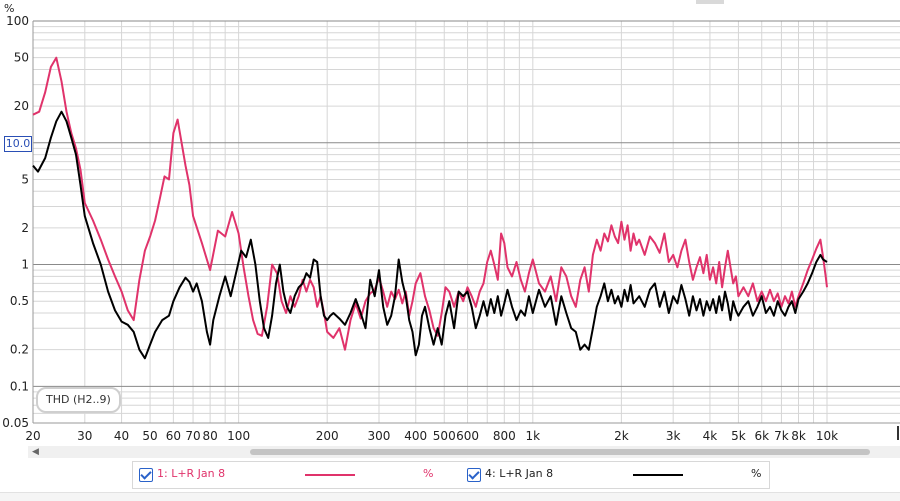 This screenshot has height=501, width=900. I want to click on scrollbar-thumb, so click(560, 452).